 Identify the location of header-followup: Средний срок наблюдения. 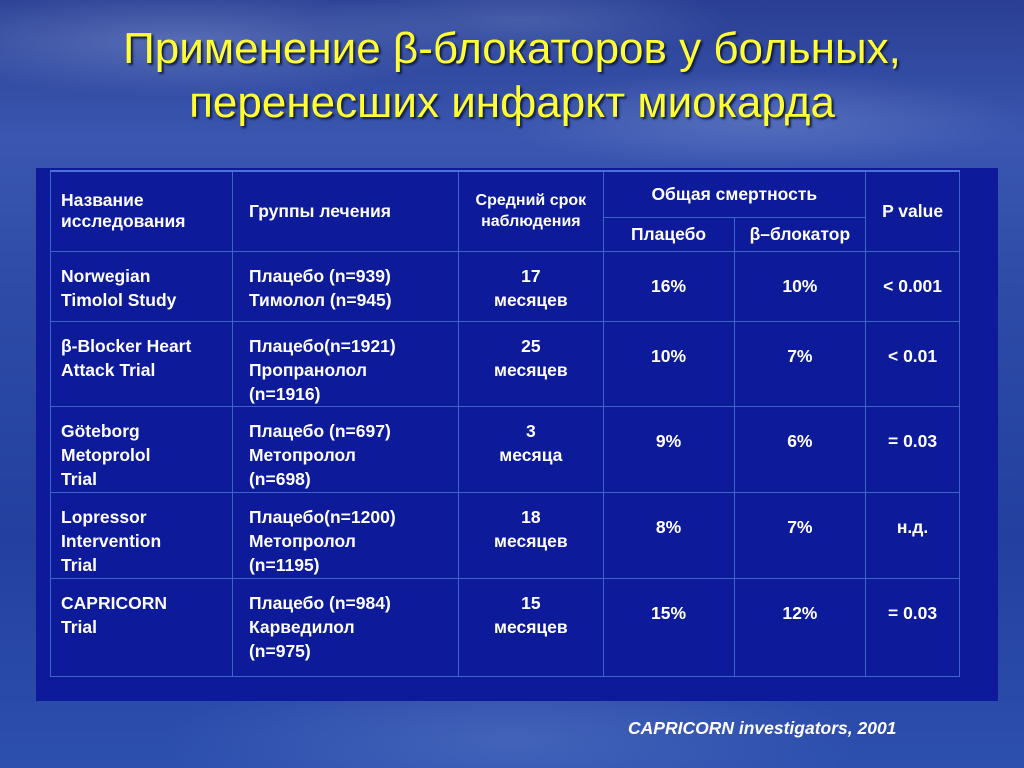
(531, 211).